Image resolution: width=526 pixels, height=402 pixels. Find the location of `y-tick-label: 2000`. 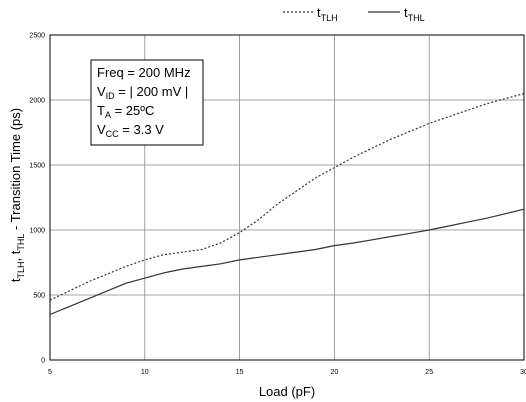

y-tick-label: 2000 is located at coordinates (37, 101).